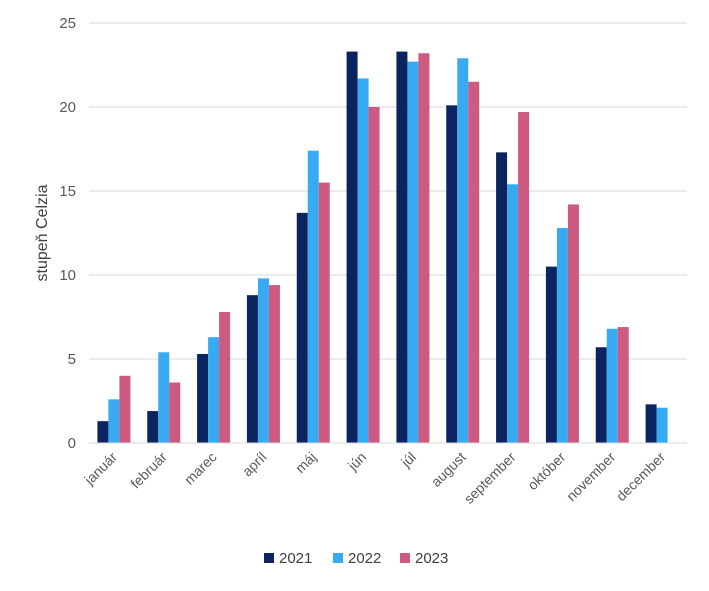 This screenshot has width=709, height=591. Describe the element at coordinates (148, 470) in the screenshot. I see `x-category-label: február` at that location.